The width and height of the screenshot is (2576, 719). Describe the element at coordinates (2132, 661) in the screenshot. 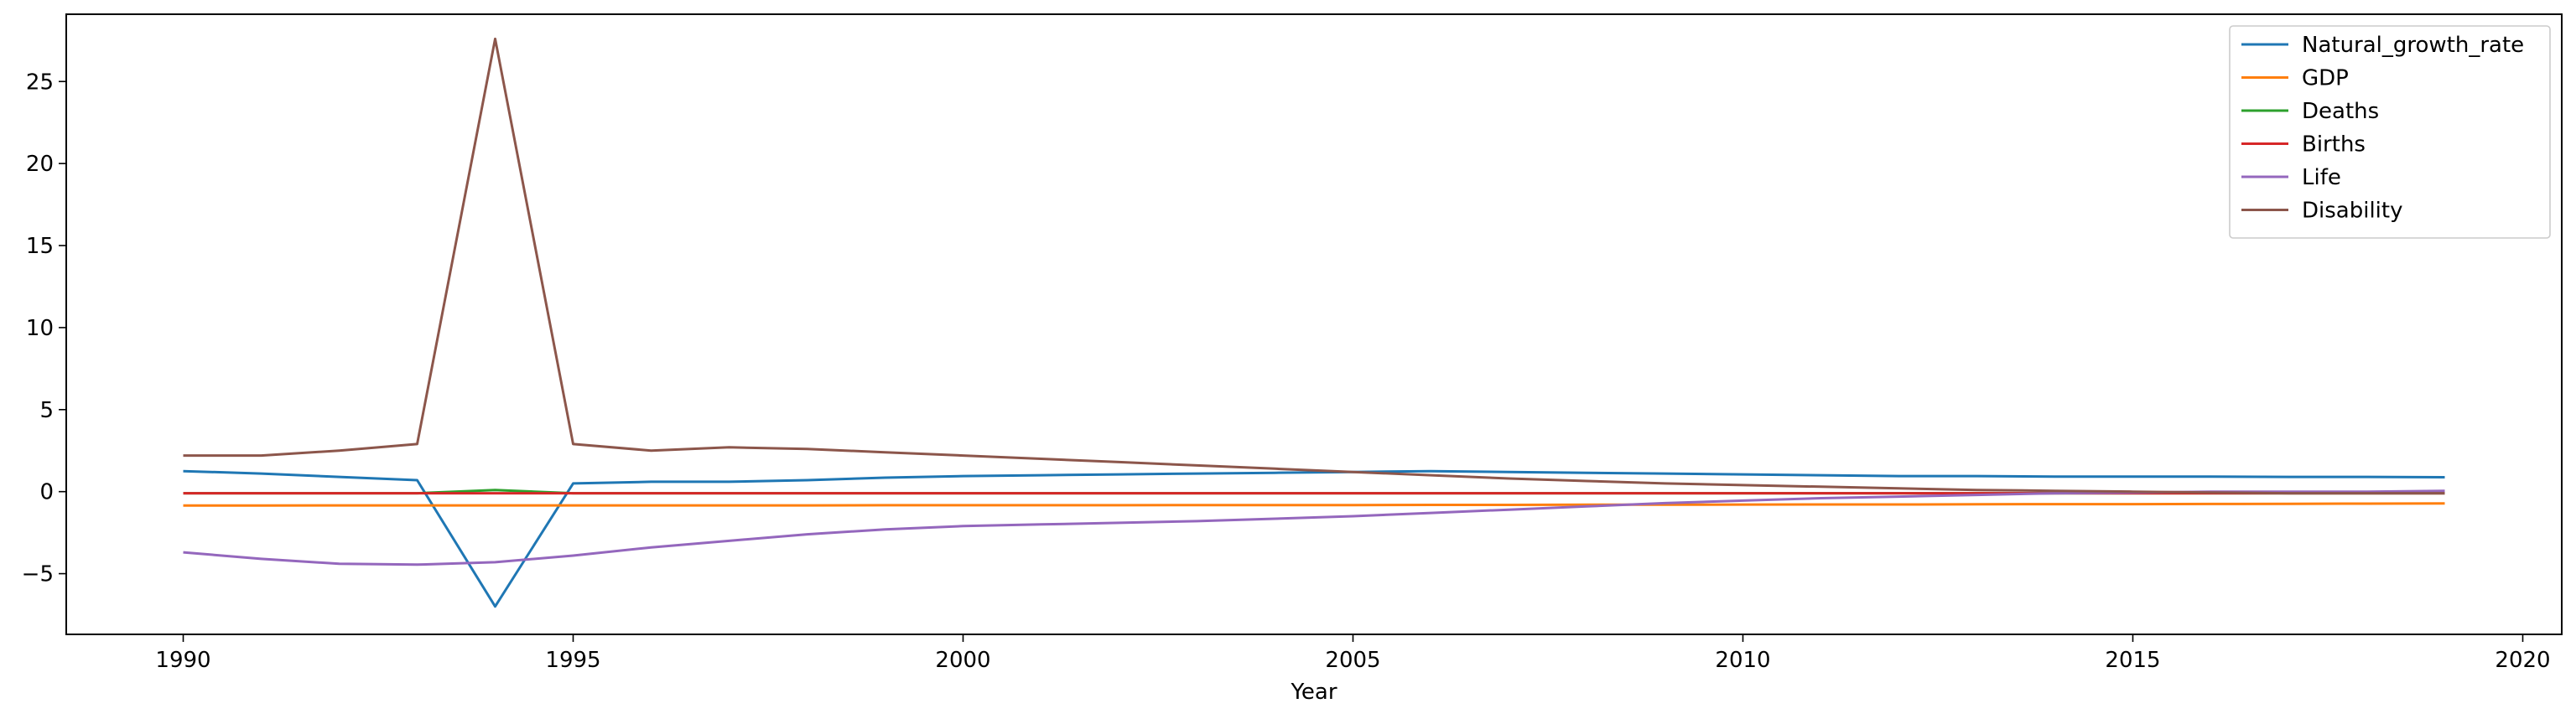

I see `x-tick-label: 2015` at that location.